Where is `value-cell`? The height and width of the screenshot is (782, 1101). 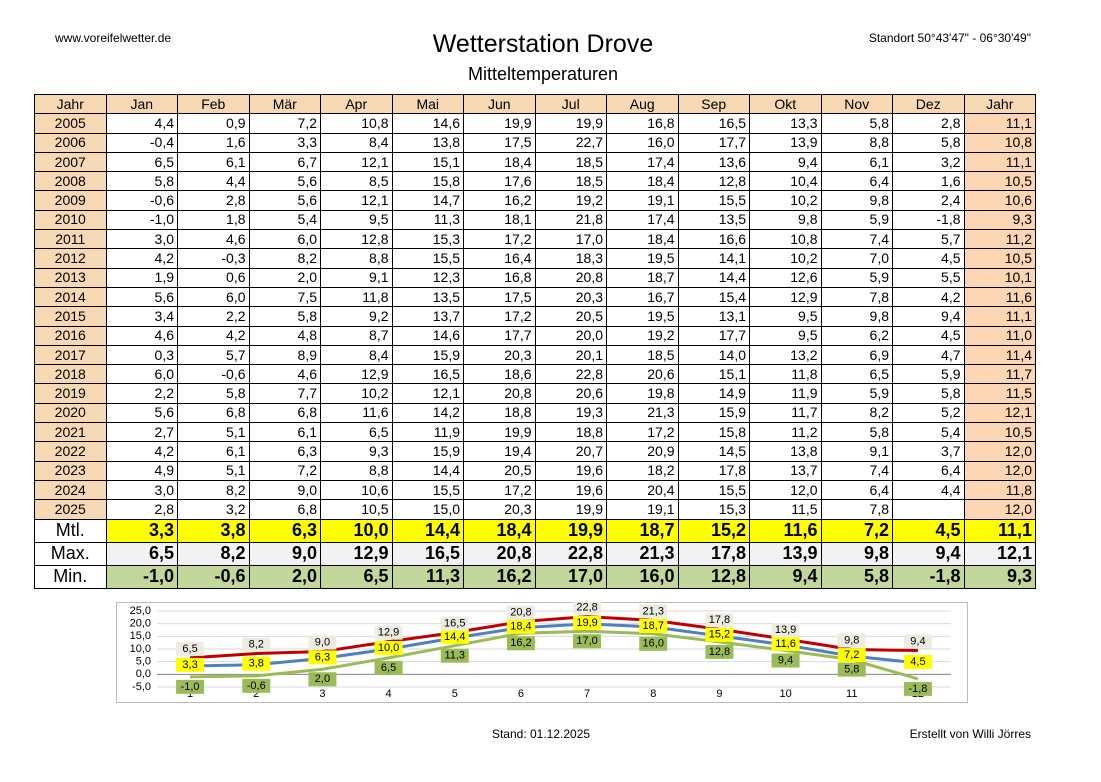 value-cell is located at coordinates (928, 509).